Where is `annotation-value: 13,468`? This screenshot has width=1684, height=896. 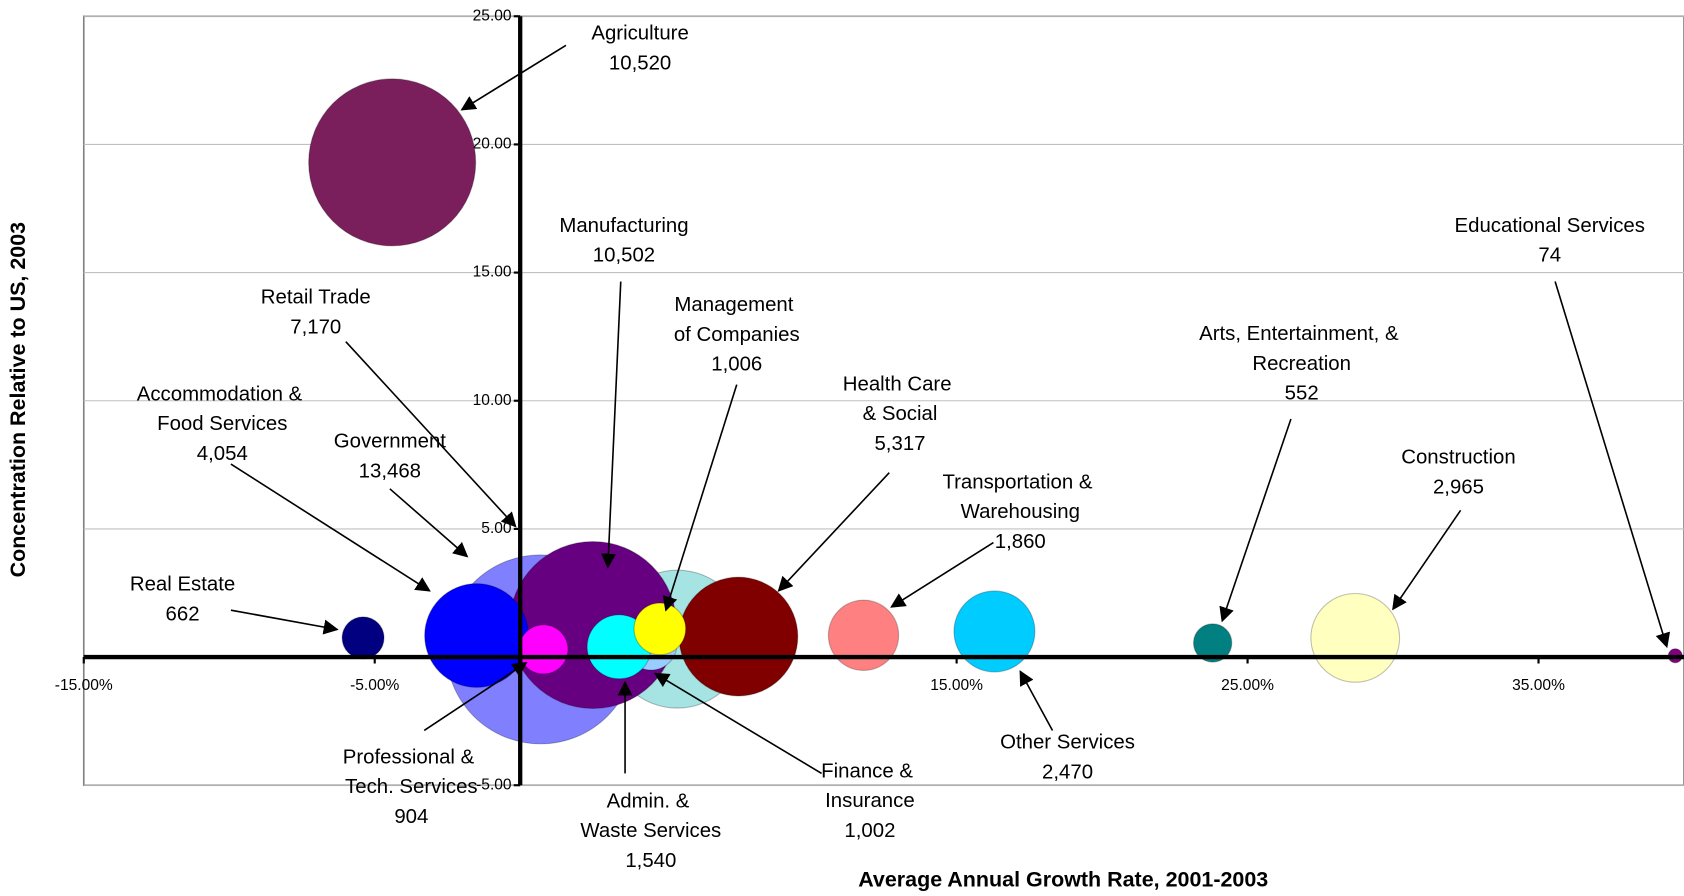 annotation-value: 13,468 is located at coordinates (390, 472).